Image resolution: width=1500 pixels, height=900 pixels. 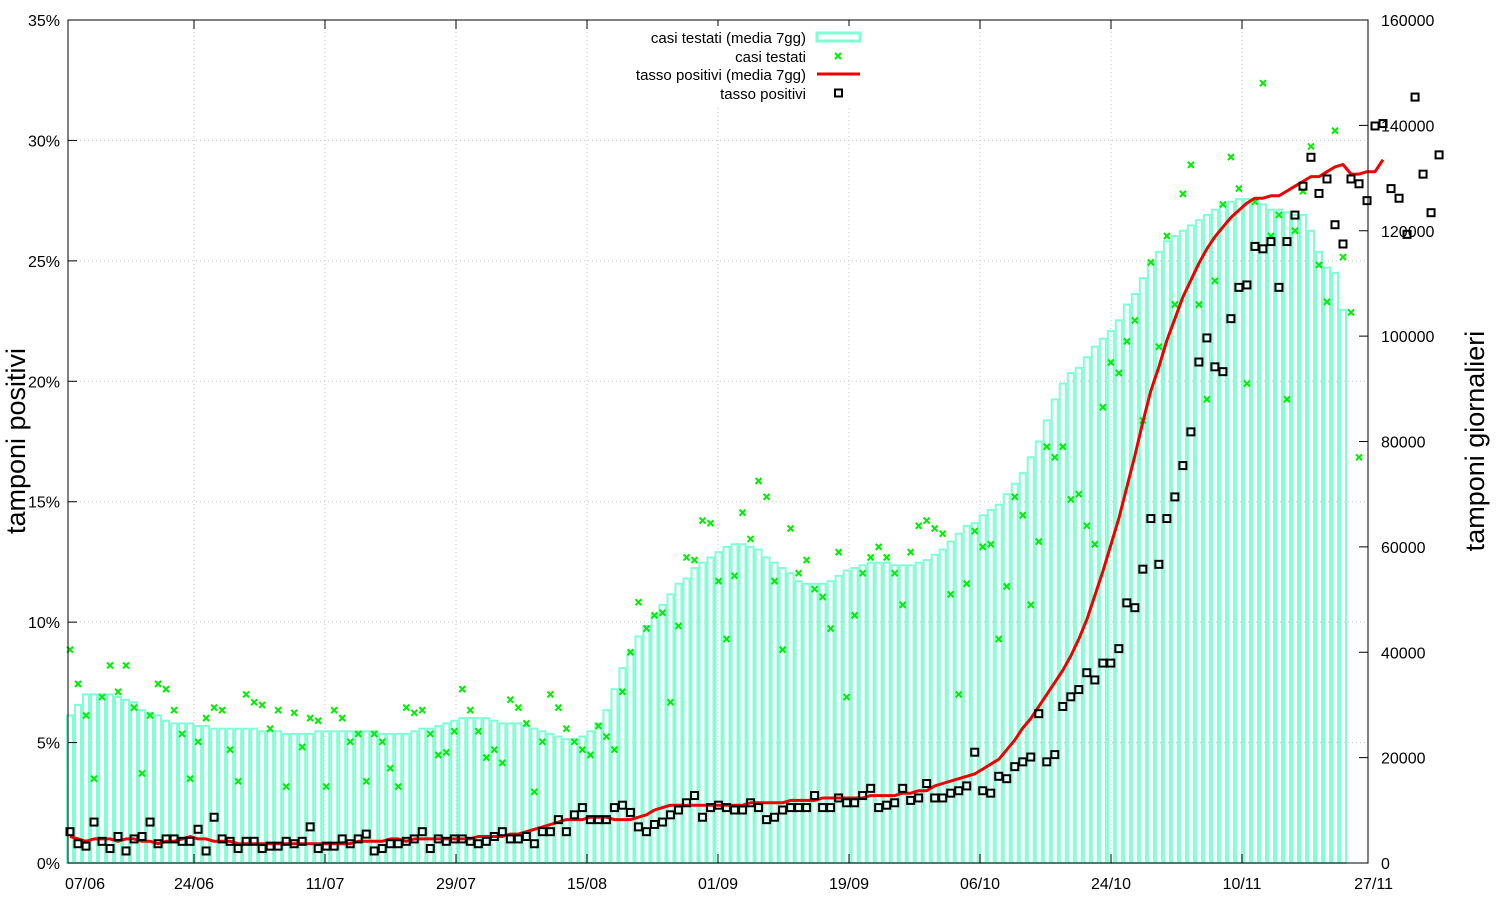 What do you see at coordinates (1242, 884) in the screenshot?
I see `x-tick-label: 10/11` at bounding box center [1242, 884].